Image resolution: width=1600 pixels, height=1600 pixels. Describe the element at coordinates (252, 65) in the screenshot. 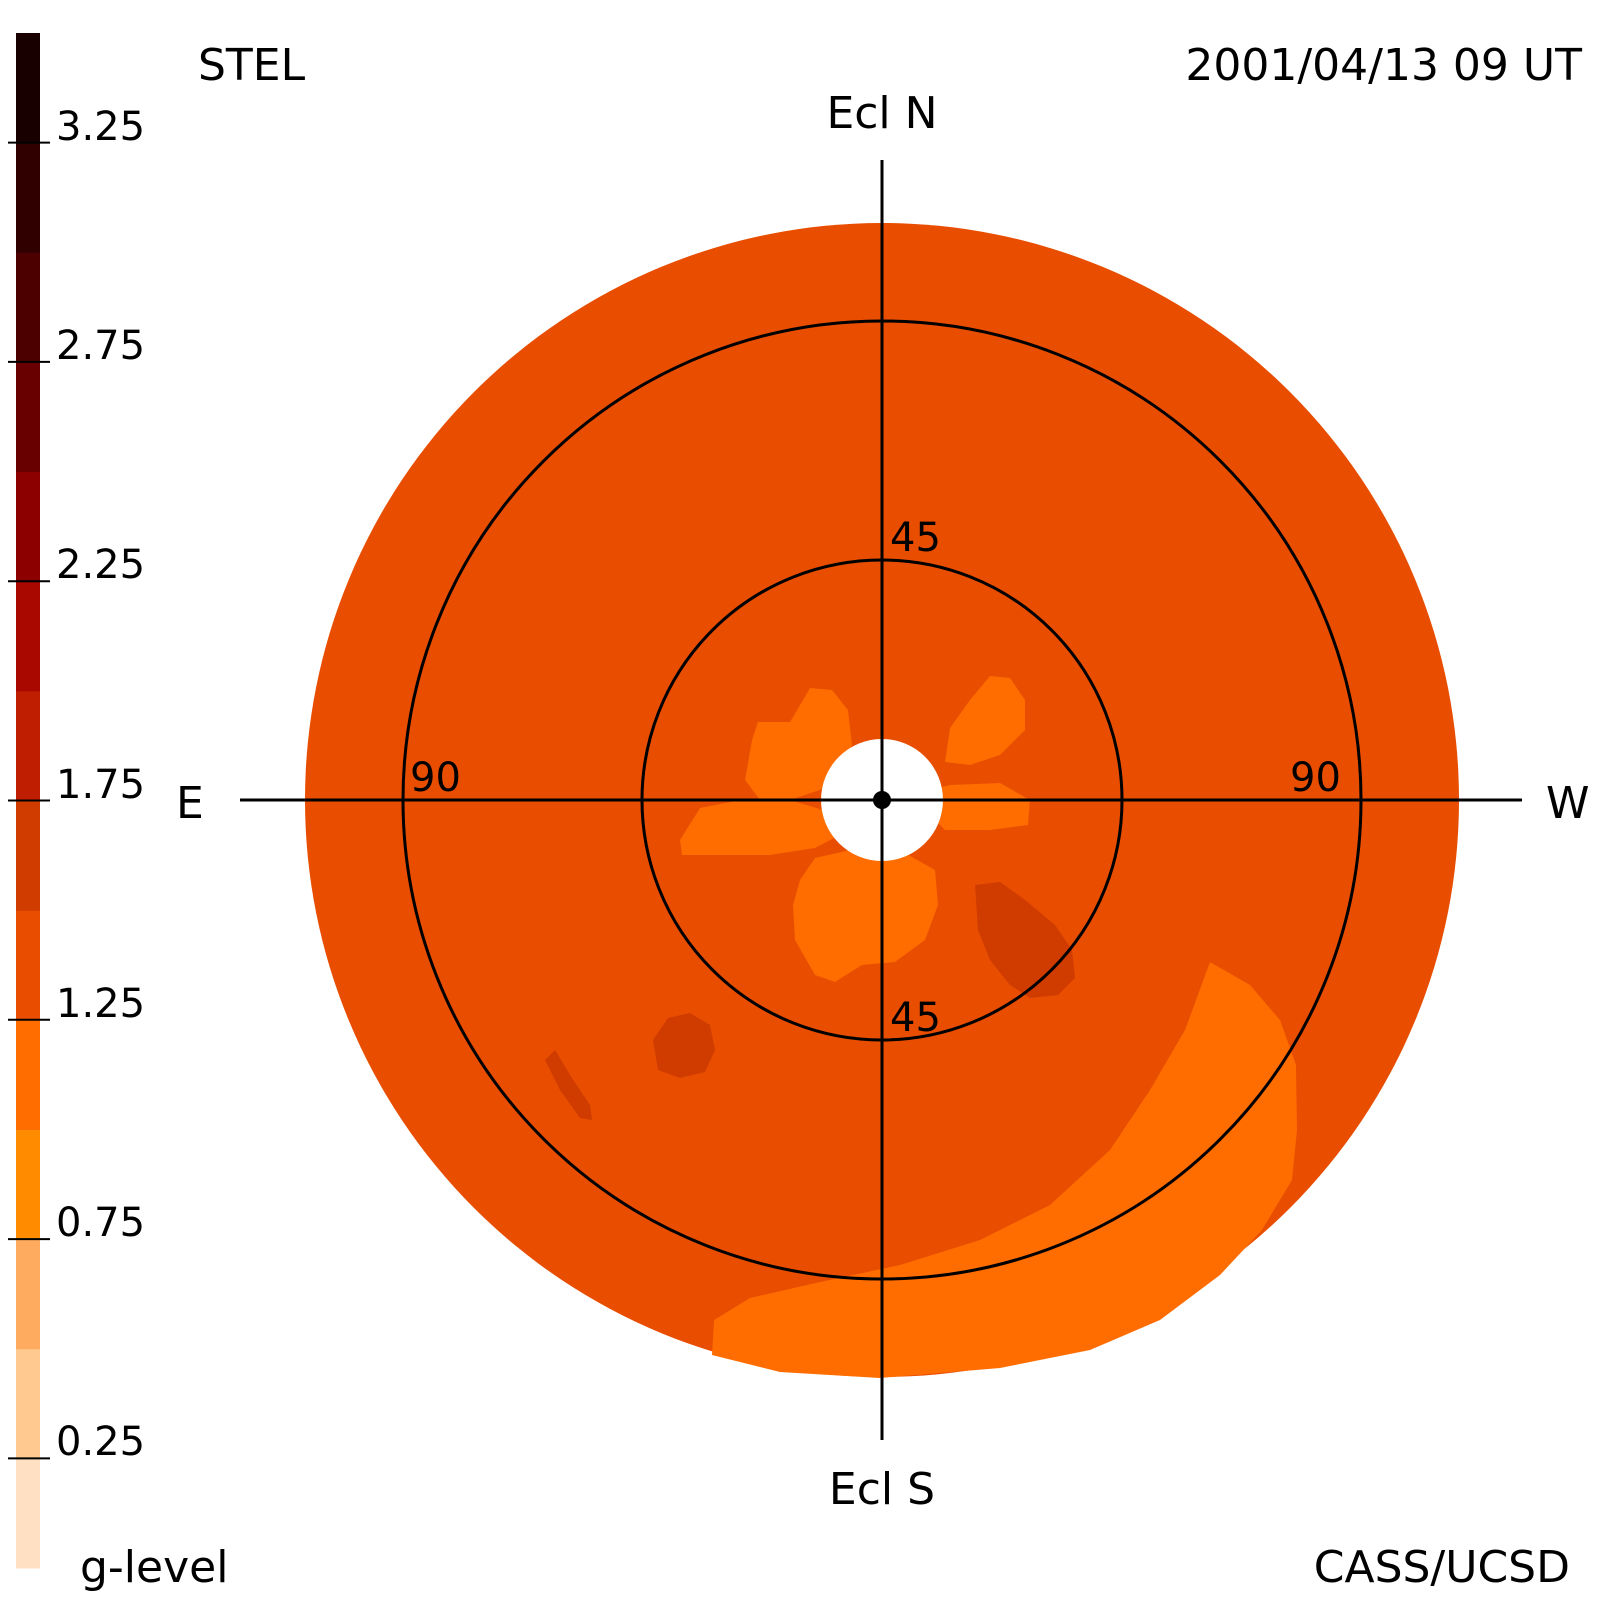

I see `instrument-label: STEL` at that location.